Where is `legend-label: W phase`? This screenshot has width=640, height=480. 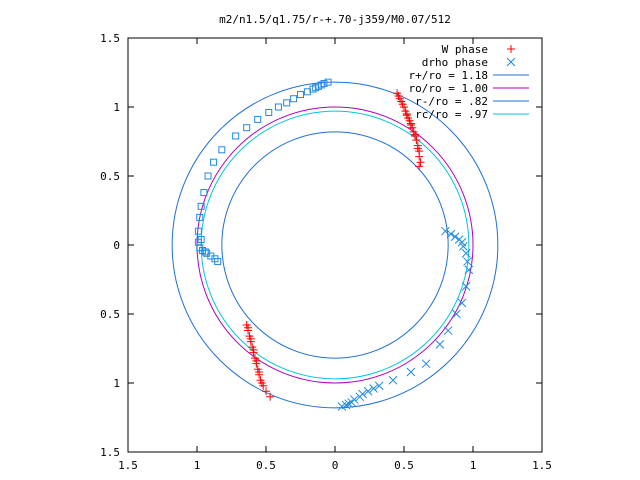 legend-label: W phase is located at coordinates (465, 49).